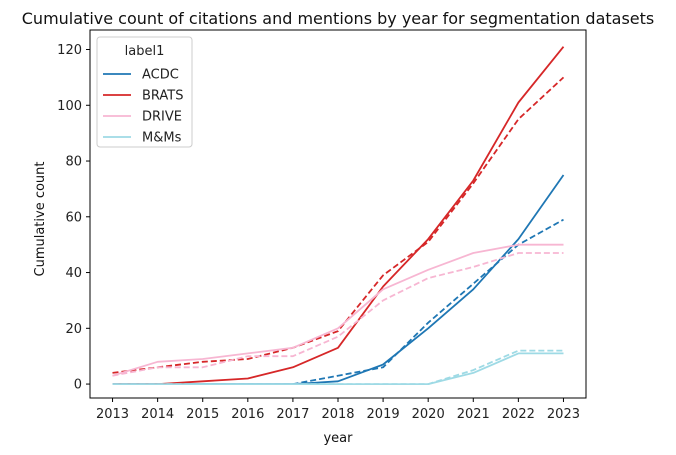 The height and width of the screenshot is (455, 676). Describe the element at coordinates (143, 107) in the screenshot. I see `legend-items: ACDC BRATS DRIVE M&Ms` at that location.